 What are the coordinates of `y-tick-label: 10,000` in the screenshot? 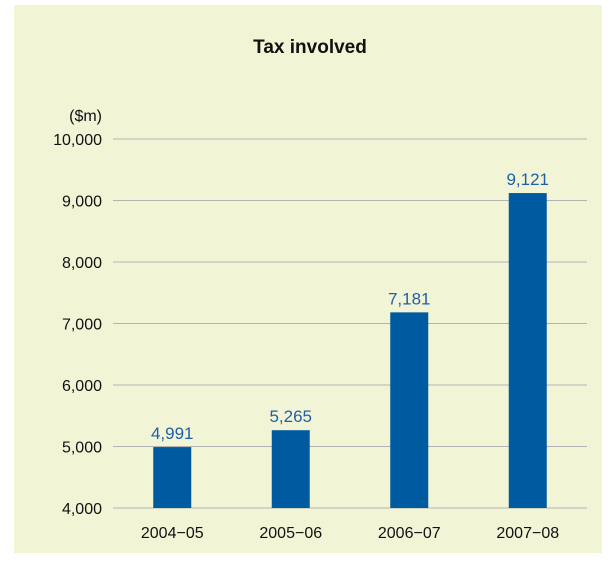 It's located at (77, 140).